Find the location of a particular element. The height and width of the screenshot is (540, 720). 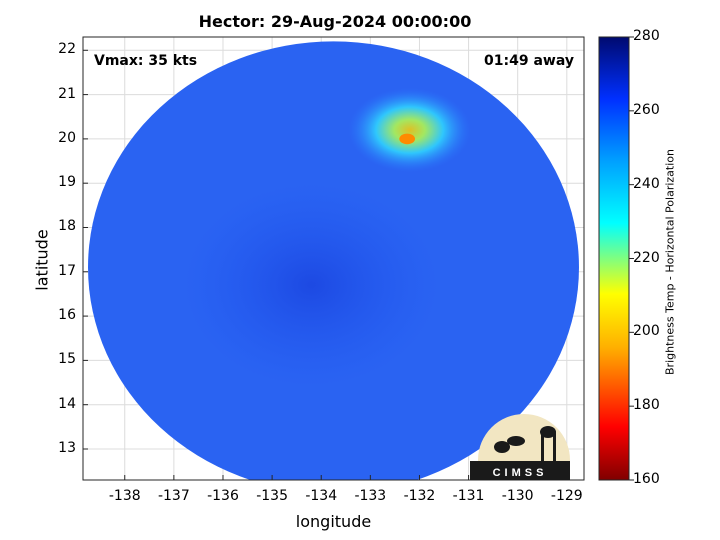

coldest-core is located at coordinates (407, 139).